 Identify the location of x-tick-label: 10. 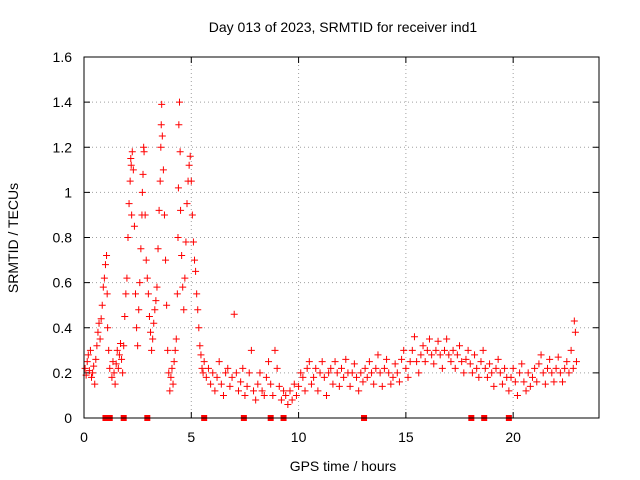
(299, 437).